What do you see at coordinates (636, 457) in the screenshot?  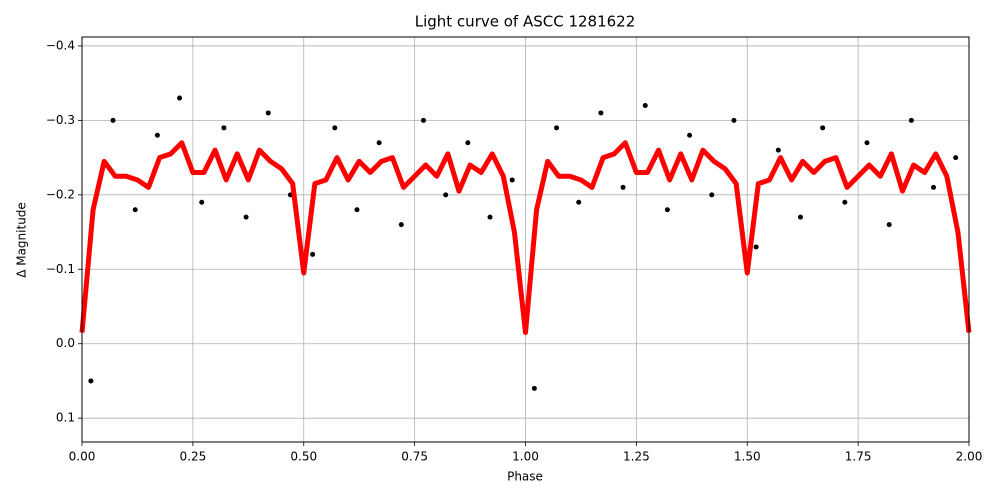 I see `x-tick-label: 1.25` at bounding box center [636, 457].